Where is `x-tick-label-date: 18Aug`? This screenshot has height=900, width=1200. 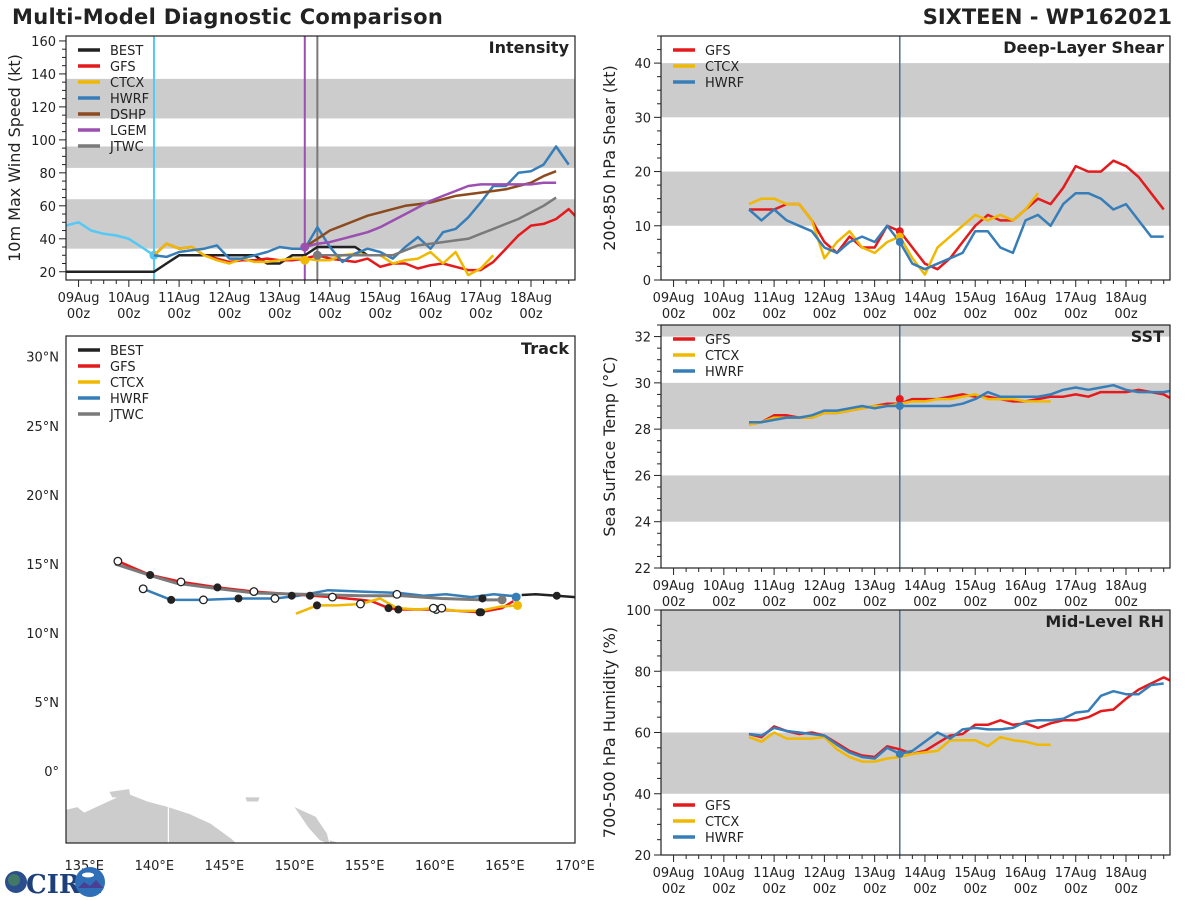
x-tick-label-date: 18Aug is located at coordinates (1126, 298).